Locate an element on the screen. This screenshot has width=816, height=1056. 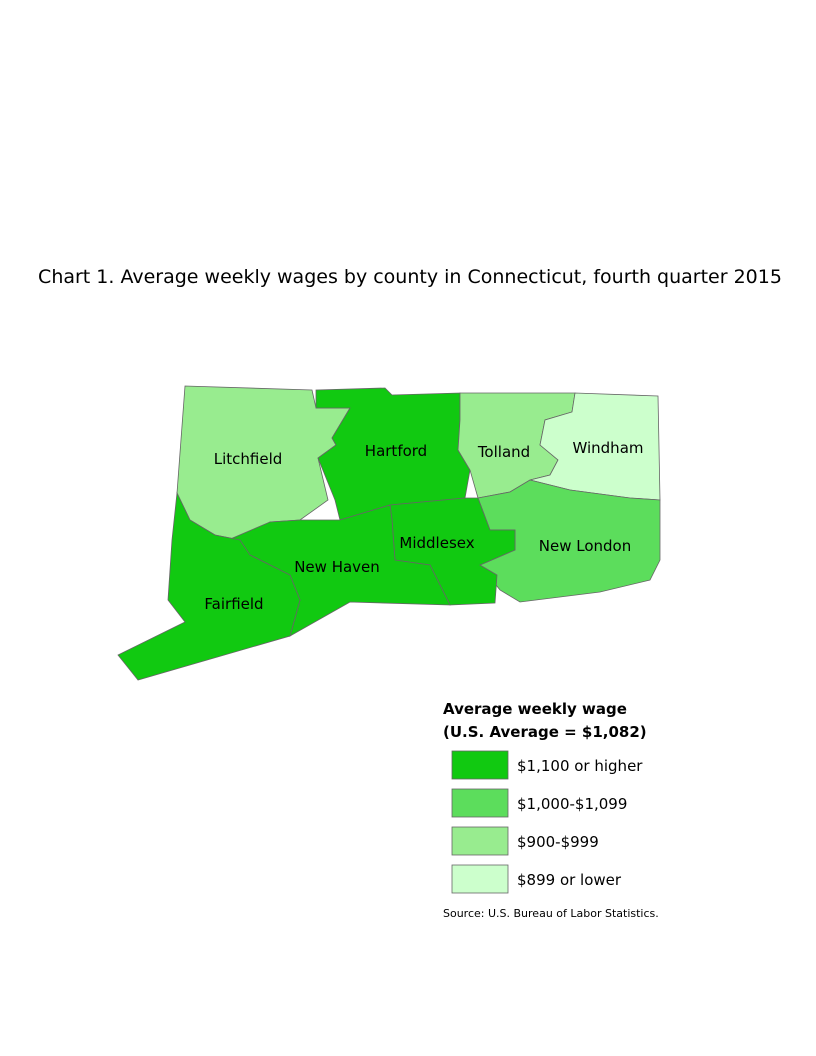
county-label: New Haven is located at coordinates (337, 567).